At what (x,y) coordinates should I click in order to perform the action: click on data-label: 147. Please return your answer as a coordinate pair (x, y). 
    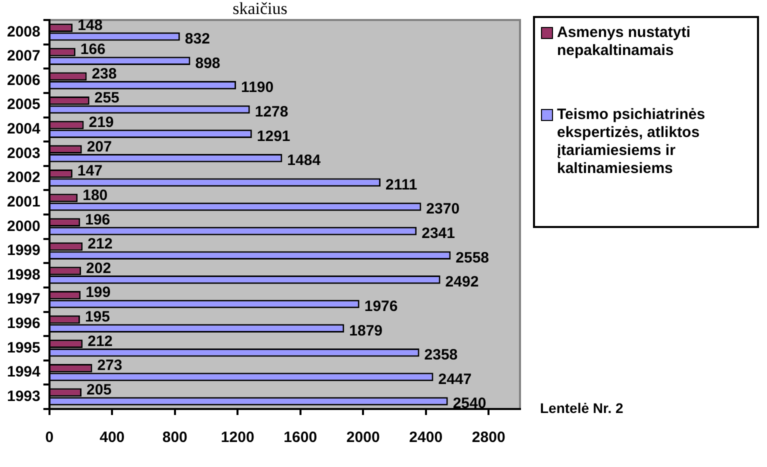
    Looking at the image, I should click on (89, 171).